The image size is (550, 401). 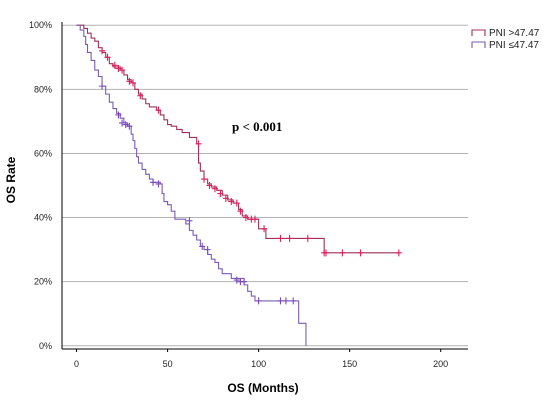 I want to click on legend-label: PNI >47.47, so click(x=514, y=33).